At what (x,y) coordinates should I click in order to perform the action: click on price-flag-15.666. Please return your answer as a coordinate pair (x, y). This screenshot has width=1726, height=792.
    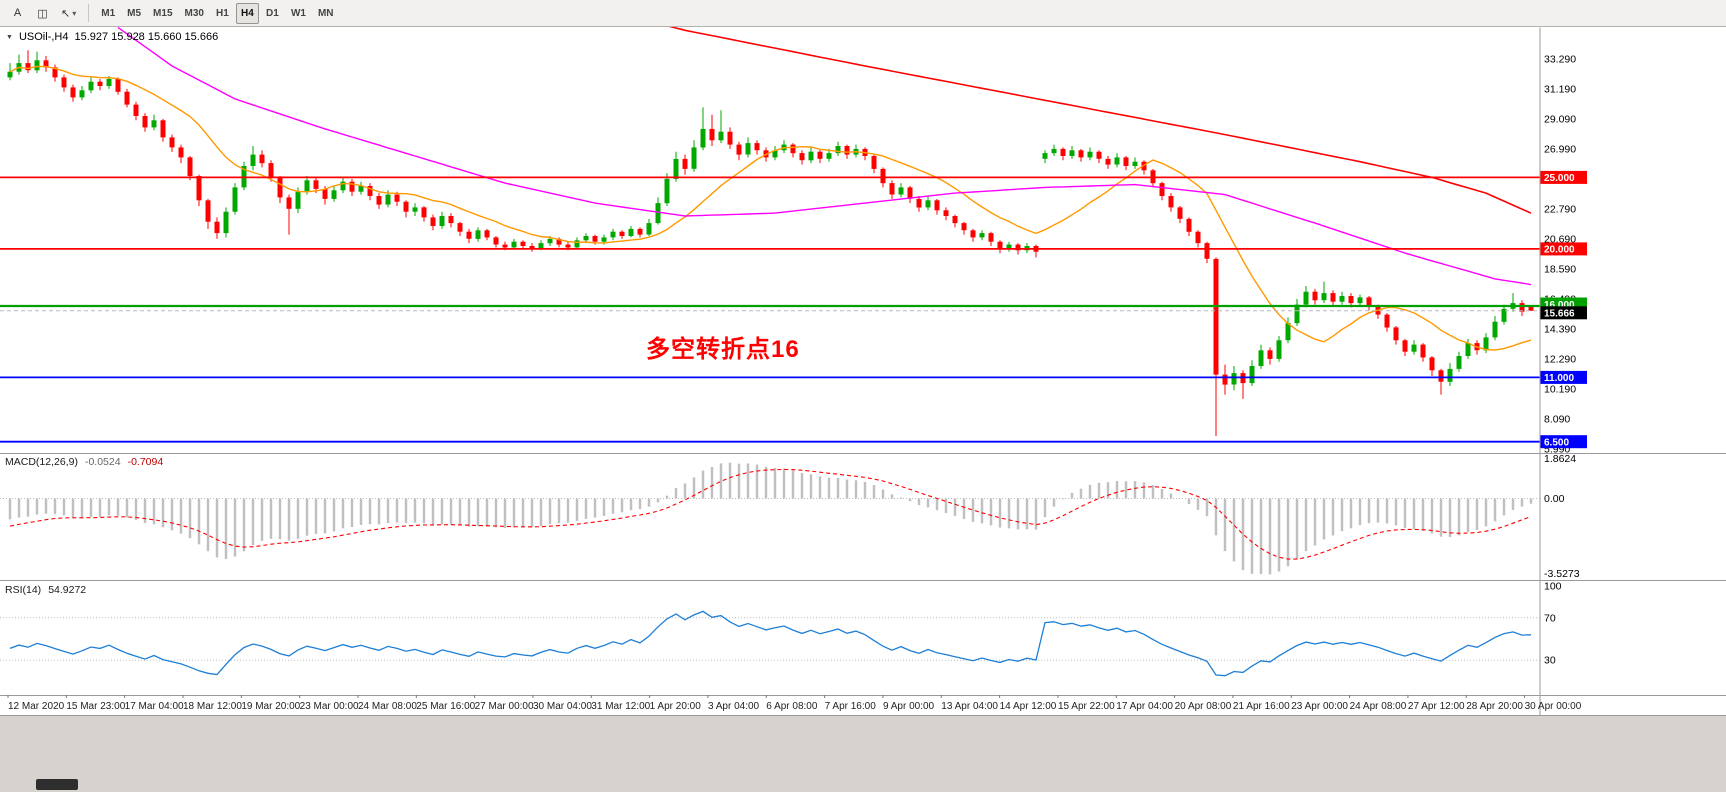
    Looking at the image, I should click on (1563, 313).